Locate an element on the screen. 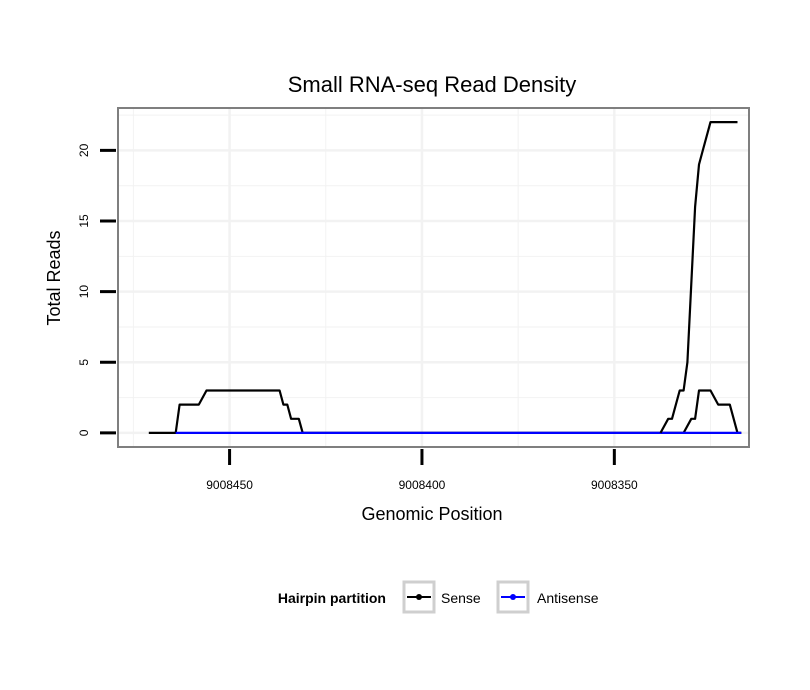  y-tick-label: 15 is located at coordinates (84, 221).